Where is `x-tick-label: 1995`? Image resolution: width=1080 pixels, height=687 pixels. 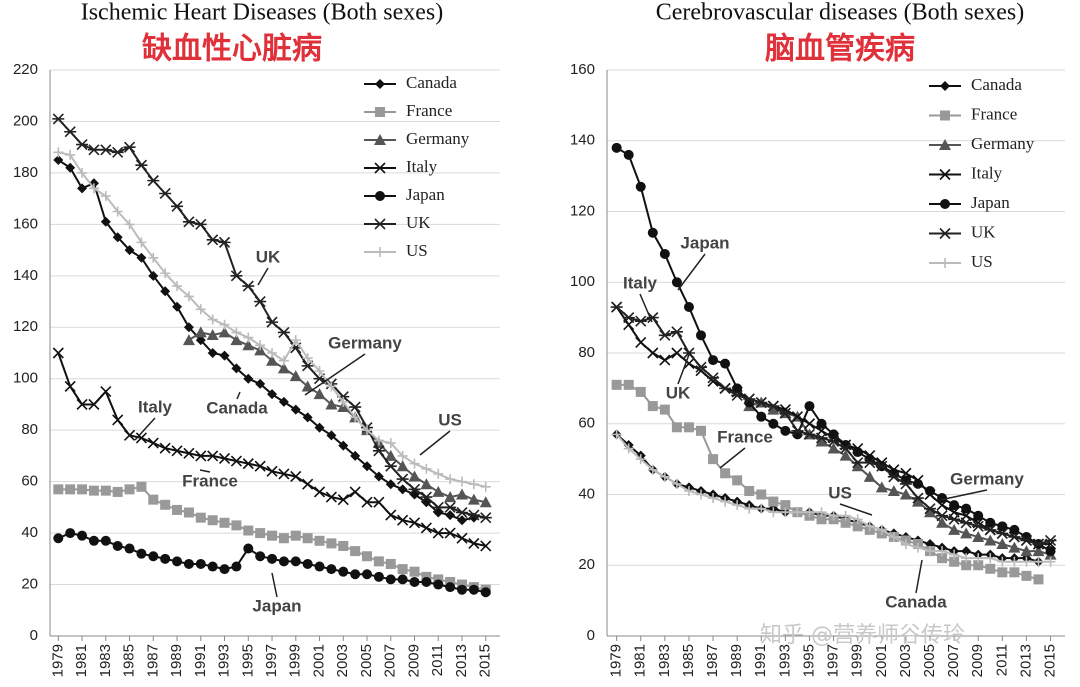 x-tick-label: 1995 is located at coordinates (808, 660).